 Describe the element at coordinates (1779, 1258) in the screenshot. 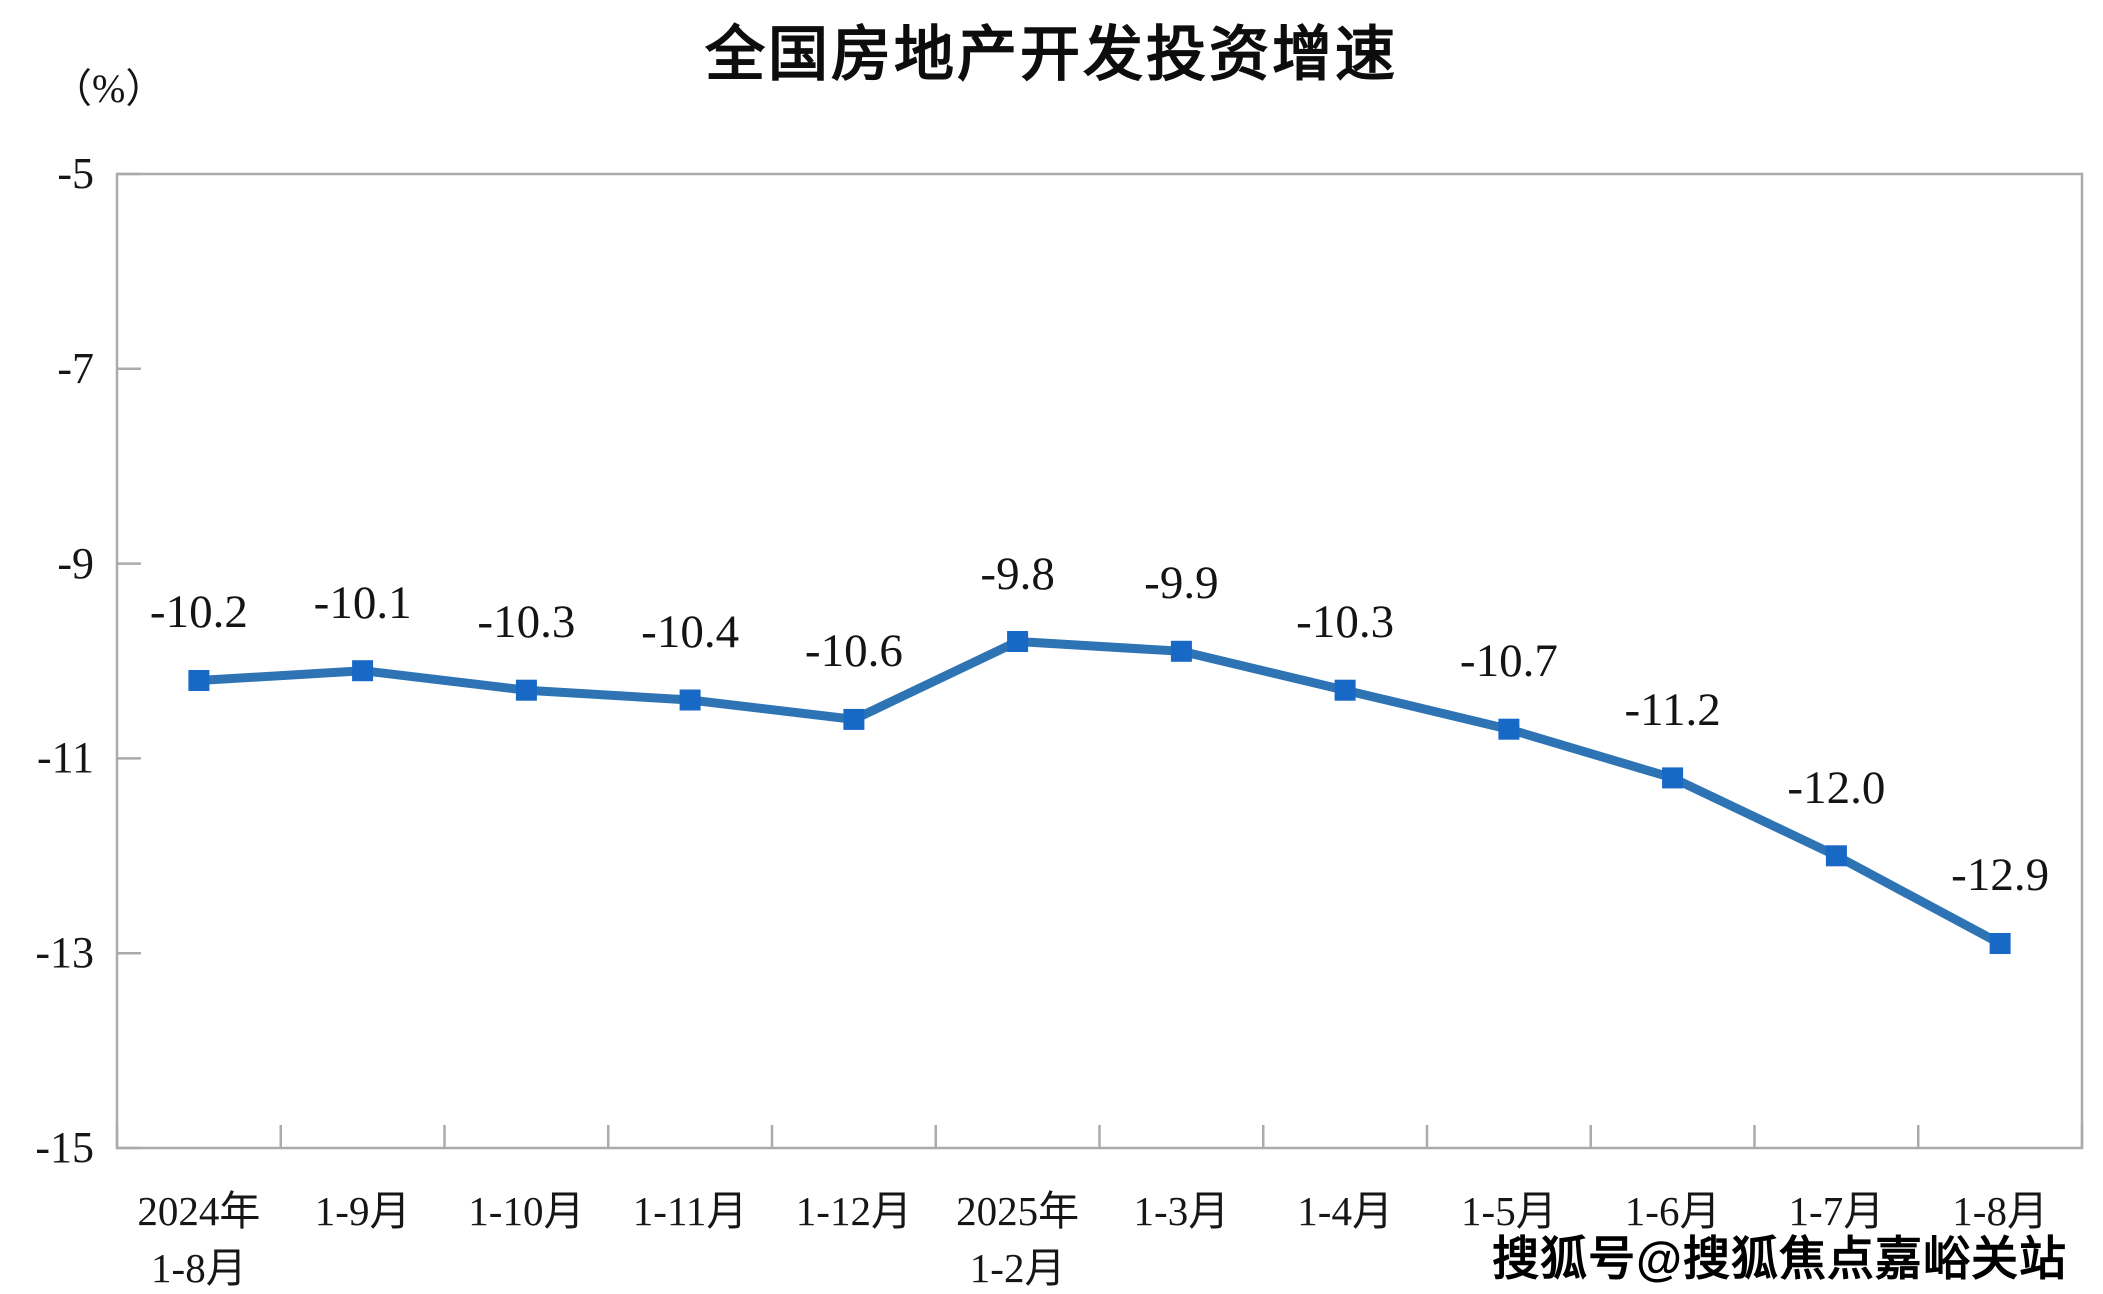

I see `watermark: 搜狐号@搜狐焦点嘉峪关站` at that location.